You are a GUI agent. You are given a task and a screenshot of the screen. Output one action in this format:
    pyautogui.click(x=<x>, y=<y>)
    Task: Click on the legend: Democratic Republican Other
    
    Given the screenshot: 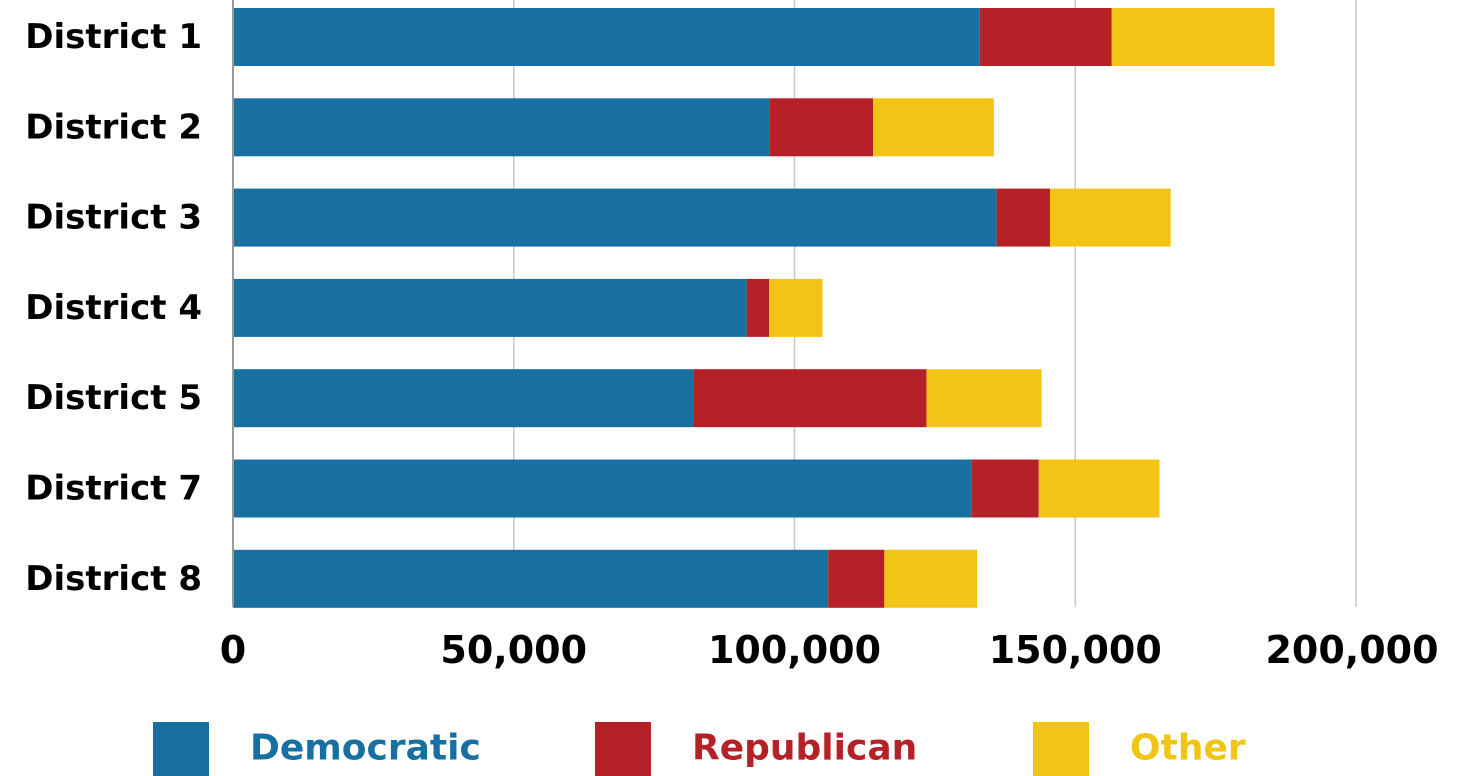 What is the action you would take?
    pyautogui.click(x=699, y=749)
    